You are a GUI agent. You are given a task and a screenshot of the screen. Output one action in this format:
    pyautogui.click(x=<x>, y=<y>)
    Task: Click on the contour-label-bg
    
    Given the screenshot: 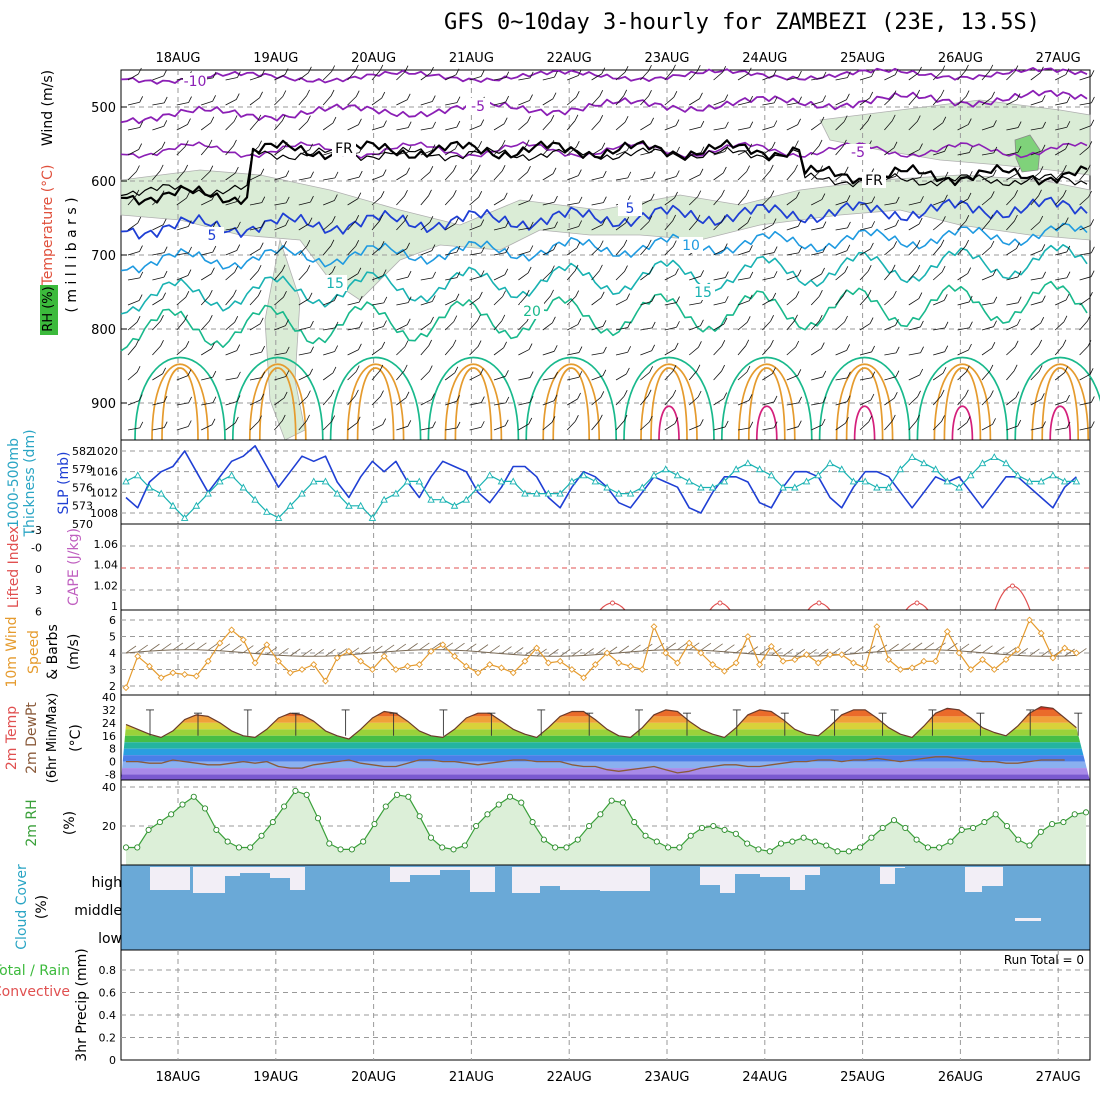 What is the action you would take?
    pyautogui.click(x=195, y=81)
    